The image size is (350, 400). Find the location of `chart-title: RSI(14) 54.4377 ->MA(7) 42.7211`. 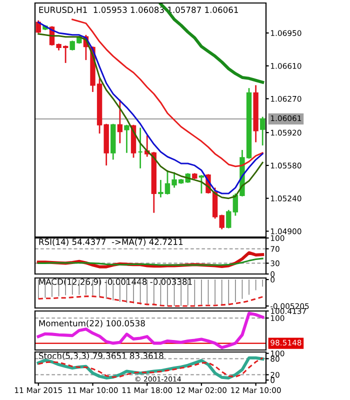

chart-title: RSI(14) 54.4377 ->MA(7) 42.7211 is located at coordinates (111, 242).